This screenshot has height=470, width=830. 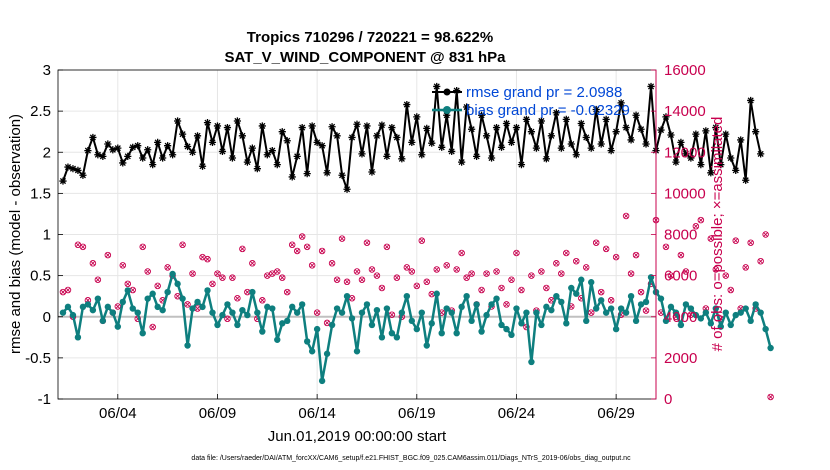 What do you see at coordinates (47, 70) in the screenshot?
I see `y-tick-label: 3` at bounding box center [47, 70].